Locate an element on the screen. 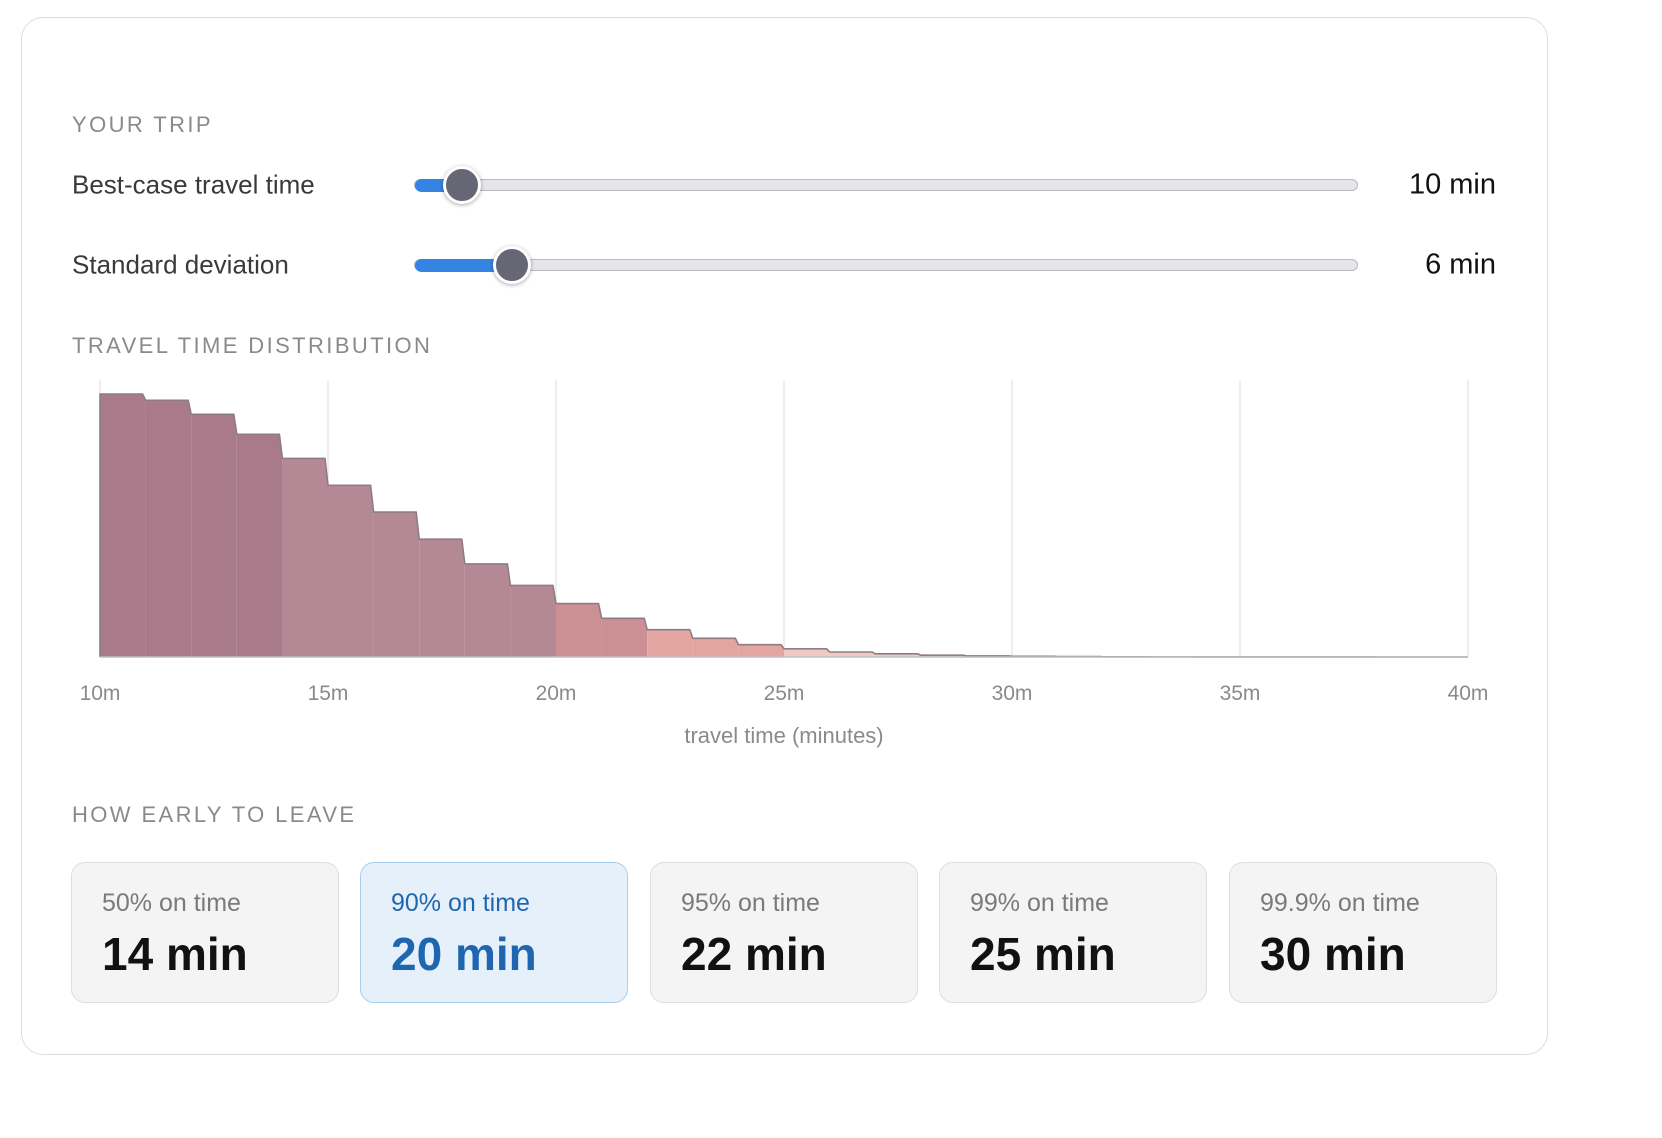  percentile-value: 30 min is located at coordinates (1333, 954).